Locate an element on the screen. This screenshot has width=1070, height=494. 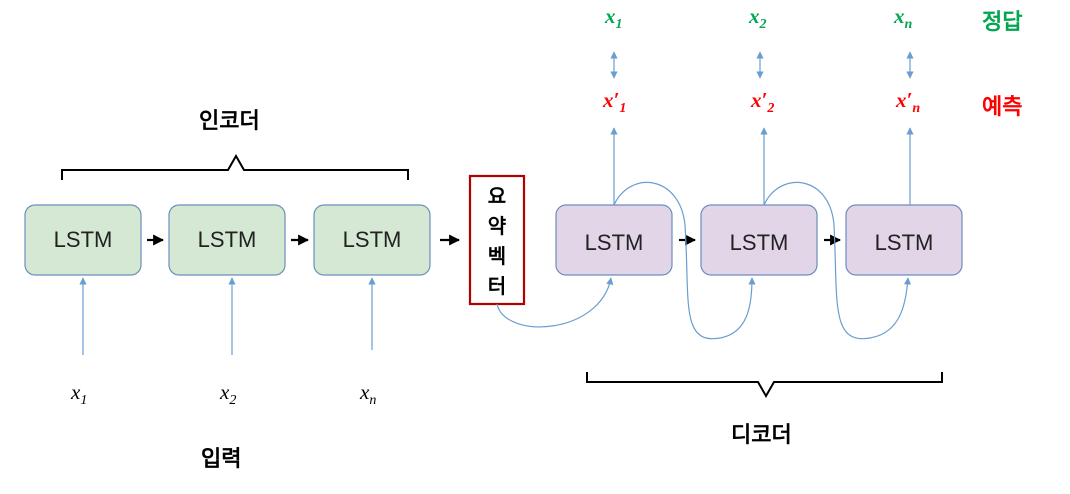
decoder-lstm-3-label: LSTM is located at coordinates (904, 242).